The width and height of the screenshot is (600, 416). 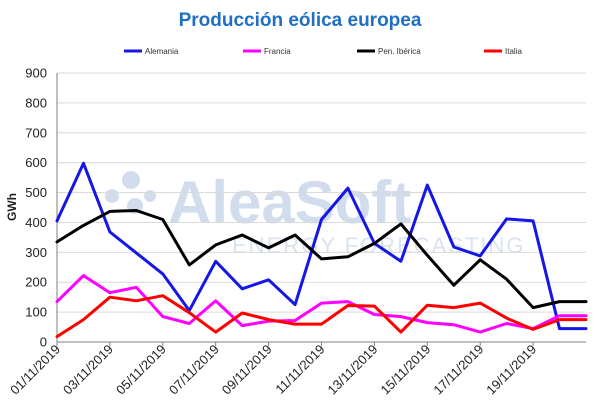 I want to click on chart-legend: Alemania Francia Pen. Ibérica Italia, so click(x=323, y=51).